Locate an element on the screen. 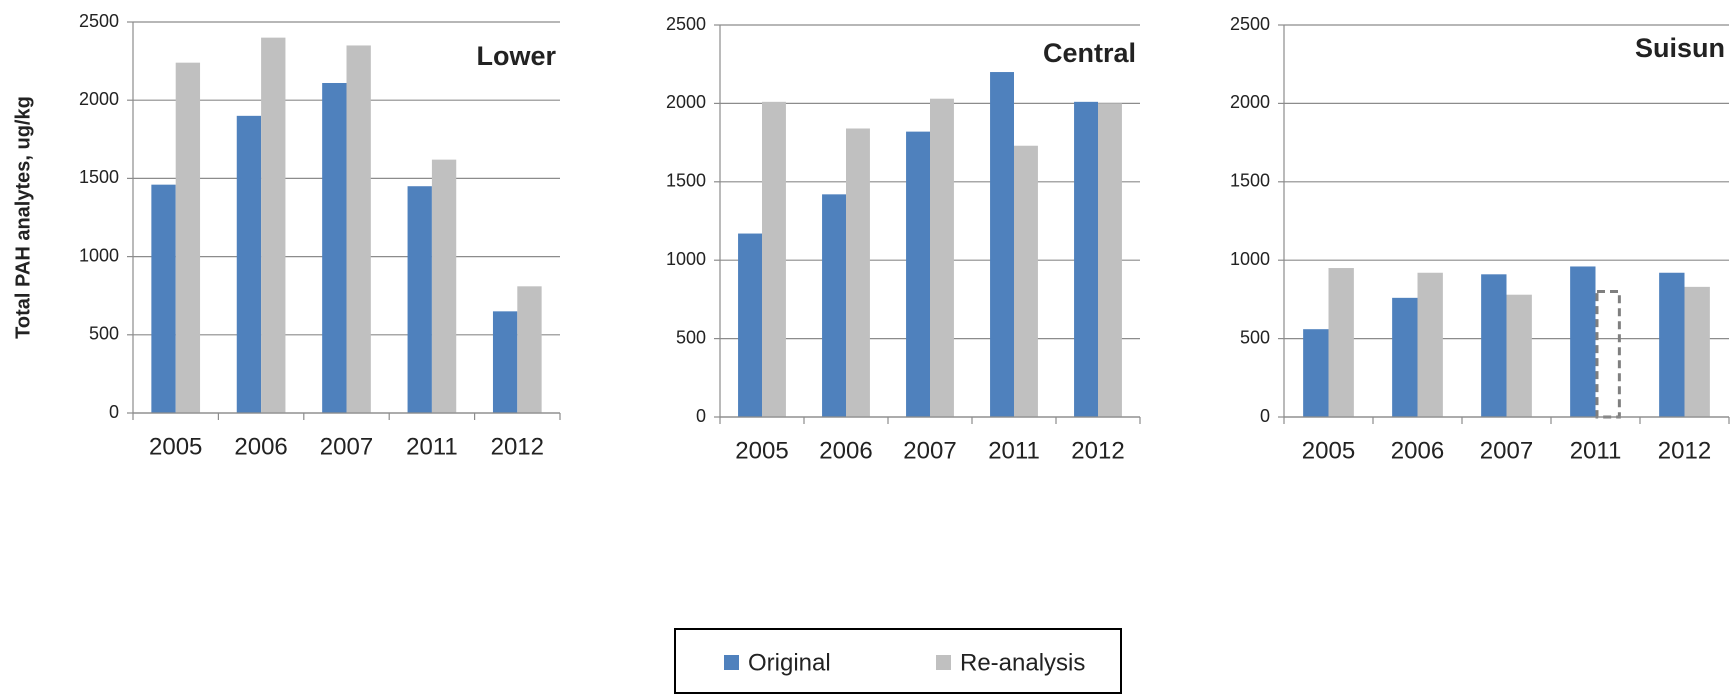 This screenshot has width=1736, height=695. chart-title: Suisun is located at coordinates (1680, 48).